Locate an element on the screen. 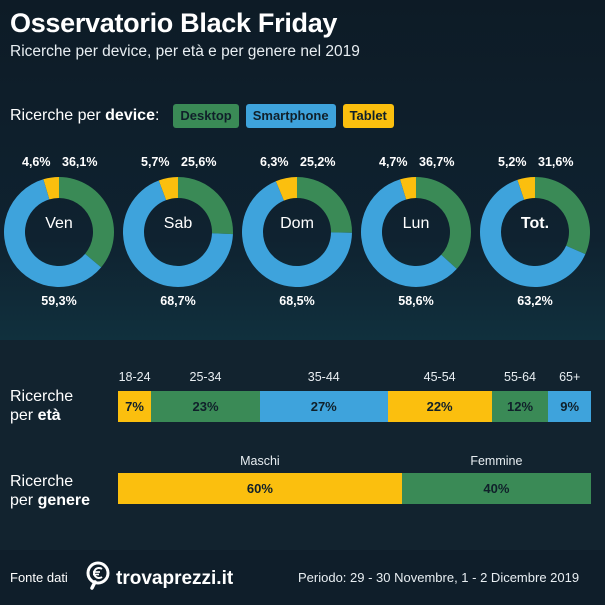 Image resolution: width=605 pixels, height=605 pixels. donut-dom: 6,3% 25,2% 68,5% Dom is located at coordinates (297, 235).